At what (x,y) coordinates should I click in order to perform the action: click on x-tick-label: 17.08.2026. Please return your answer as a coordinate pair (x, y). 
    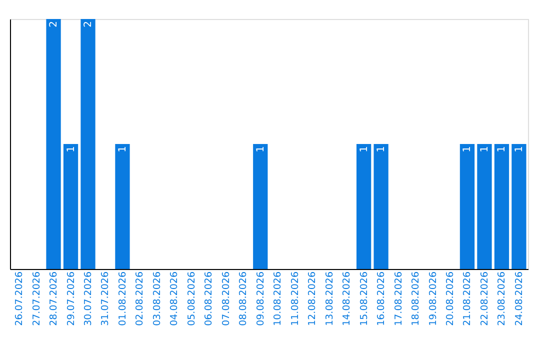
    Looking at the image, I should click on (398, 299).